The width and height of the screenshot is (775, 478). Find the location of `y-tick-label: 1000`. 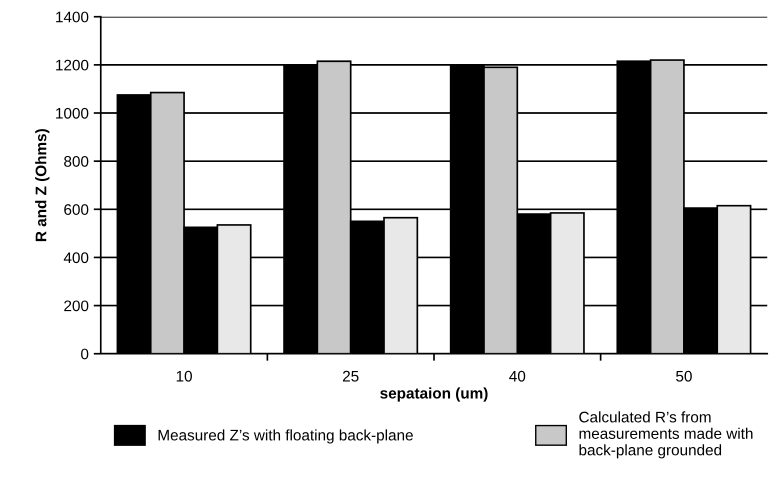

y-tick-label: 1000 is located at coordinates (72, 113).